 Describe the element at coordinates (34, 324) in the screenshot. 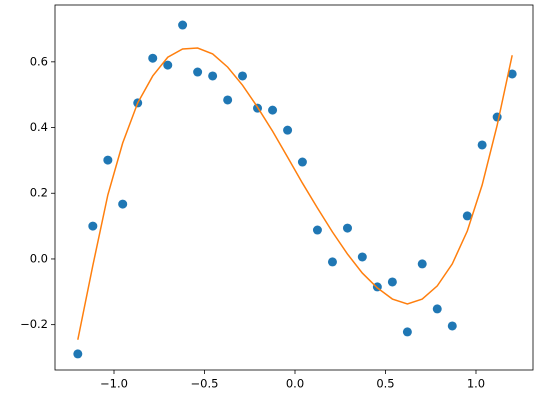

I see `y-tick-label: −0.2` at that location.